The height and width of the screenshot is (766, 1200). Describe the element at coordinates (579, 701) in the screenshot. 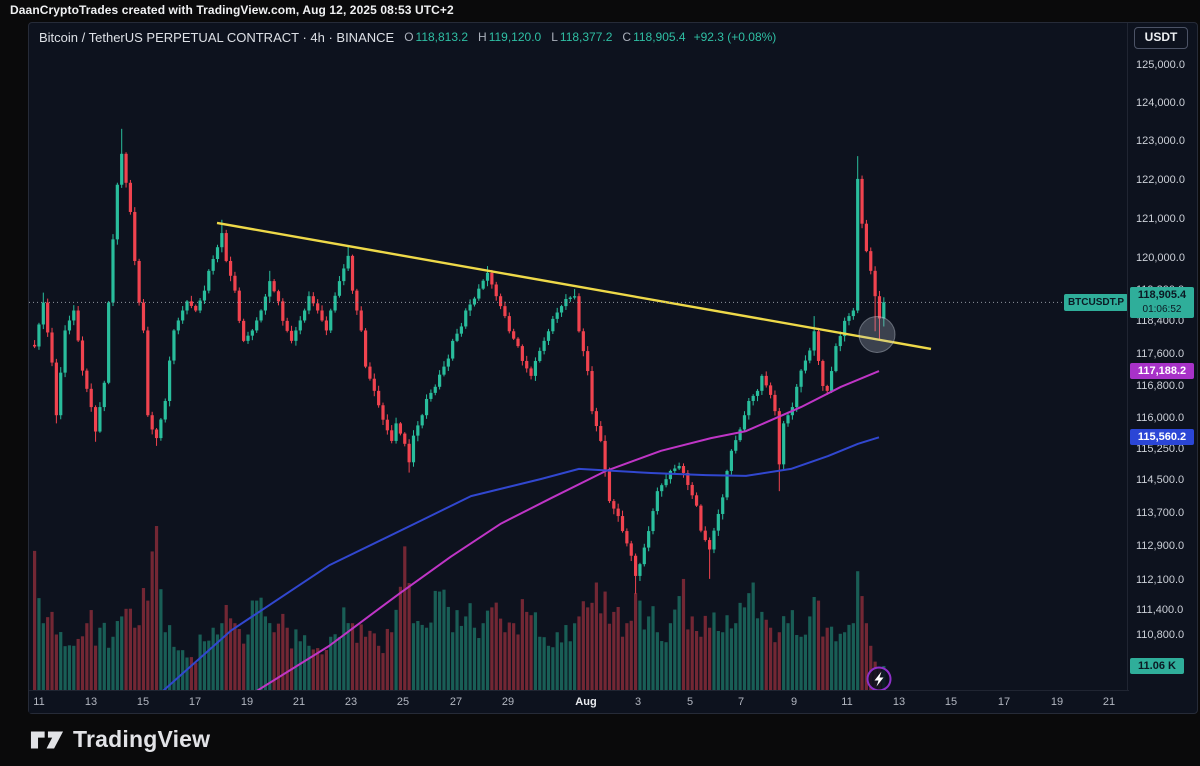

I see `time-axis: 11 13 15 17 19 21 23 25 27 29 Aug 3 5 7 9 11 13 15 17 19 21` at that location.